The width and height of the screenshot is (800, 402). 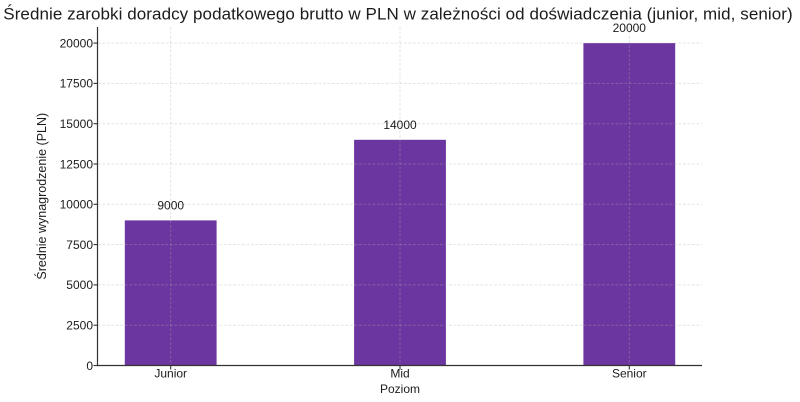 What do you see at coordinates (41, 196) in the screenshot?
I see `svg-text: Średnie wynagrodzenie (PLN)` at bounding box center [41, 196].